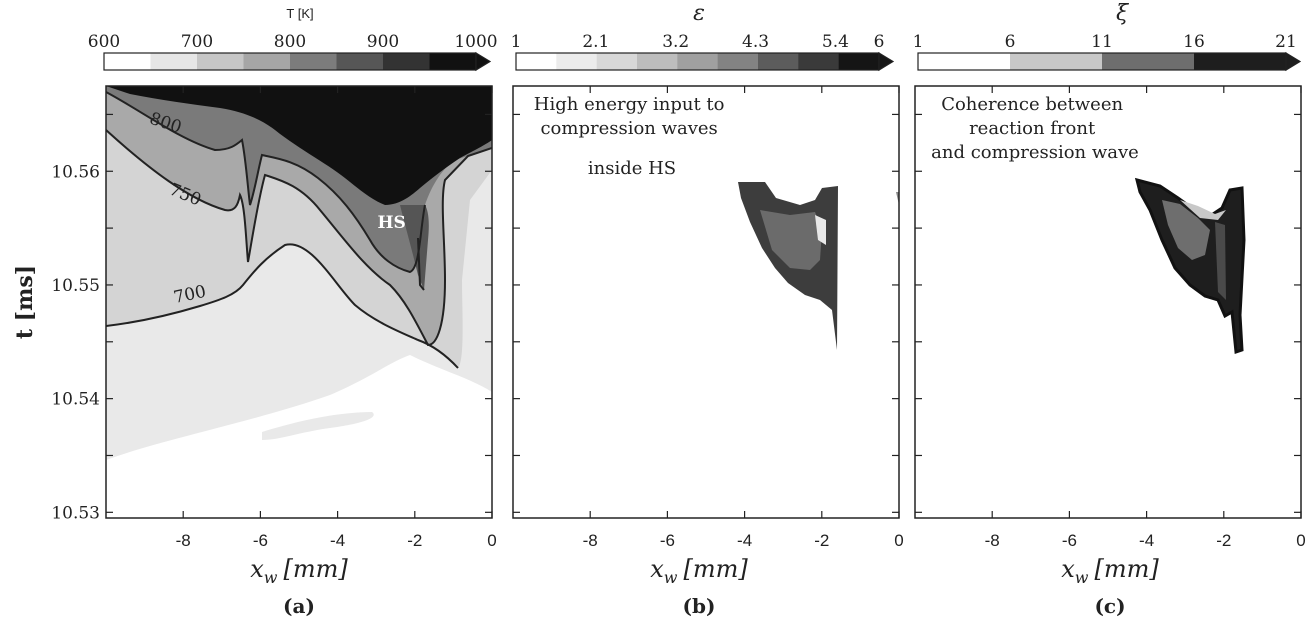 Image resolution: width=1314 pixels, height=624 pixels. What do you see at coordinates (1186, 230) in the screenshot?
I see `xi-mid-region` at bounding box center [1186, 230].